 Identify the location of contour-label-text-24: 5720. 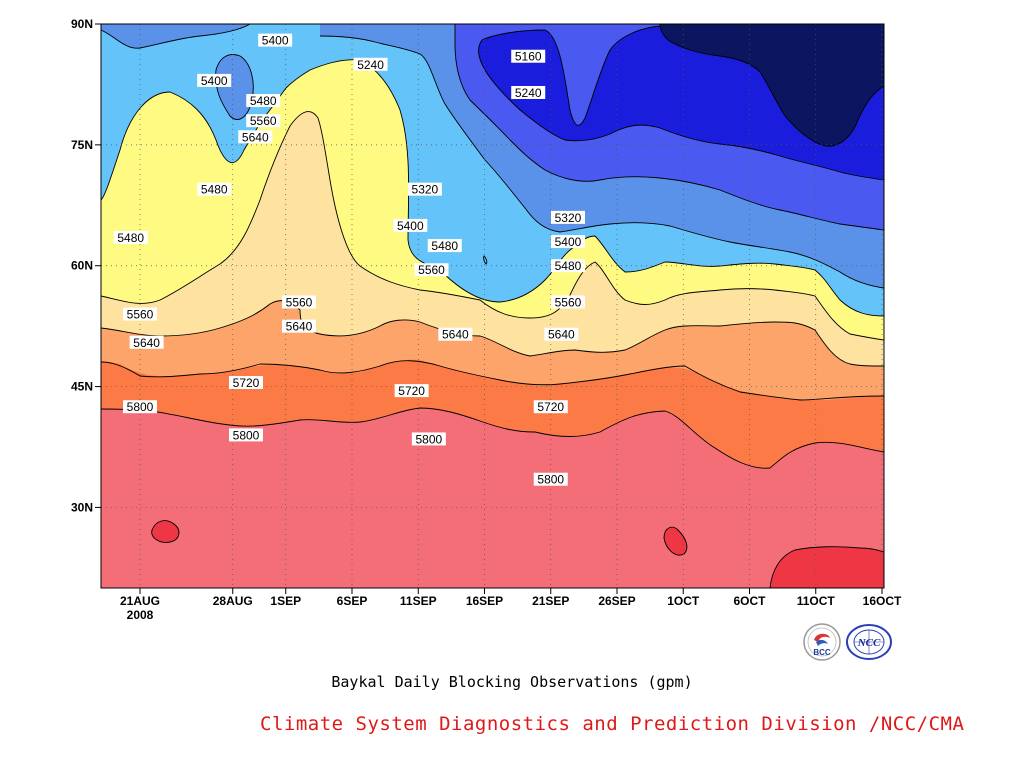
(246, 383).